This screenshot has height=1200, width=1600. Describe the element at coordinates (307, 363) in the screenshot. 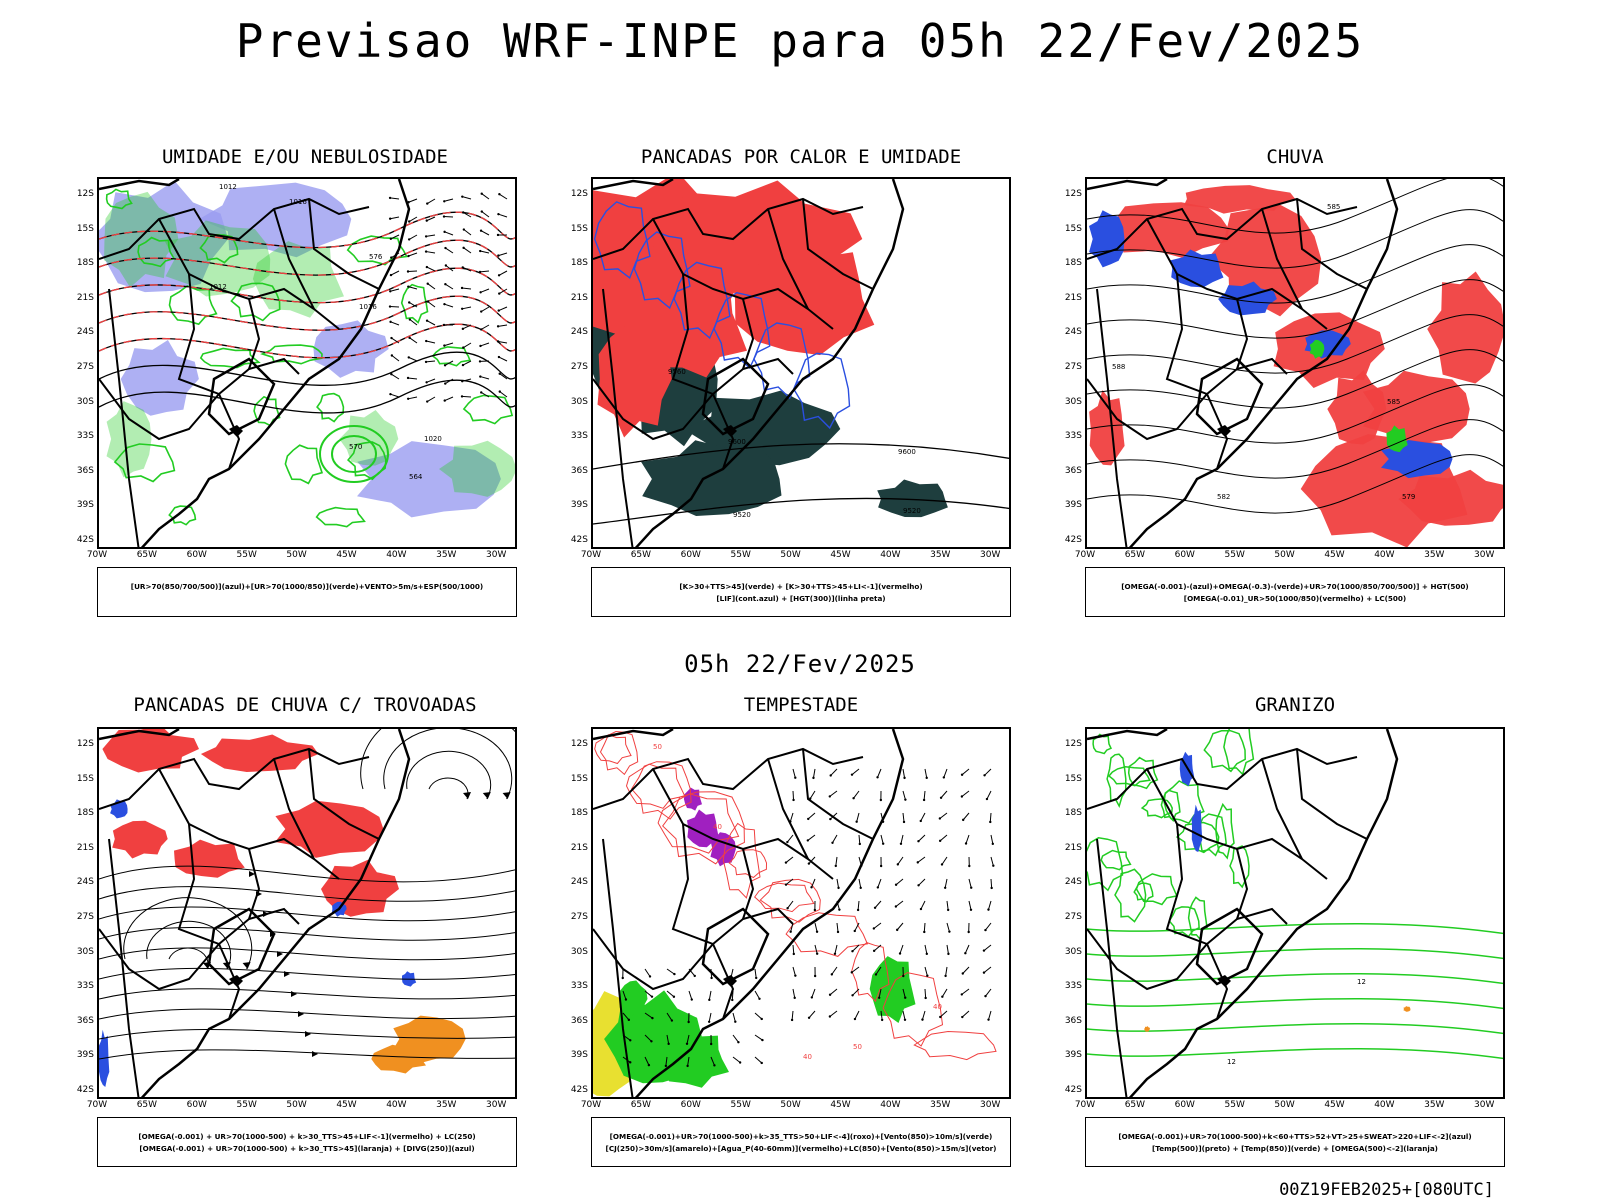

I see `map-panel-umidade: 1012 1016 1020 576 570 564 1012 1016` at that location.